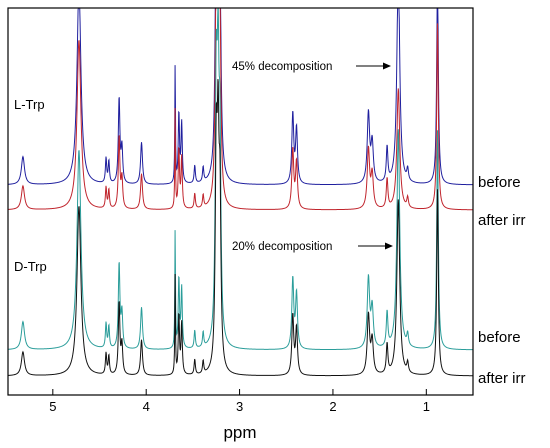  What do you see at coordinates (502, 378) in the screenshot?
I see `legend-d-trp-after-irr: after irr` at bounding box center [502, 378].